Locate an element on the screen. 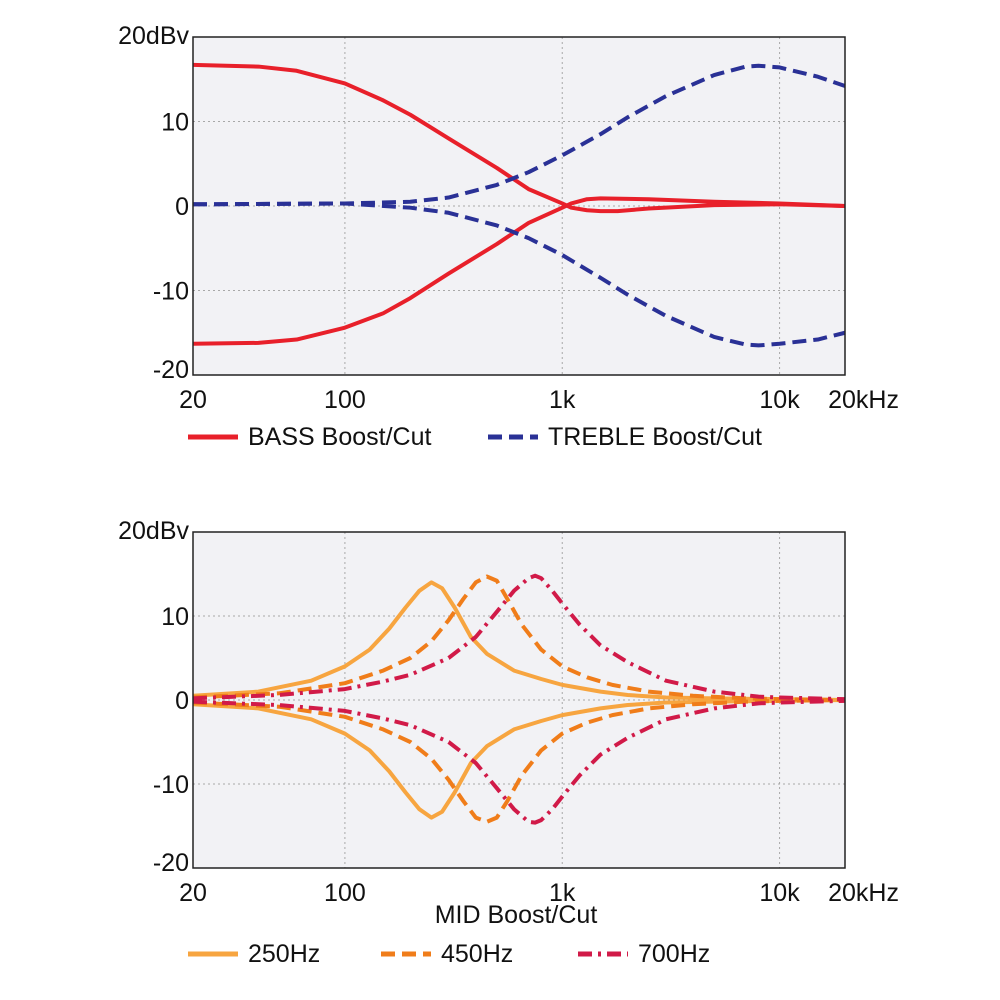 This screenshot has height=1000, width=1000. x-axis-label: MID Boost/Cut is located at coordinates (516, 915).